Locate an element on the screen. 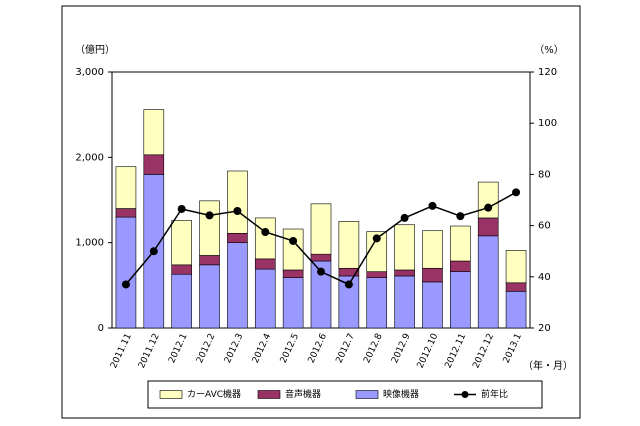 Image resolution: width=640 pixels, height=426 pixels. y2-tick-label: 20 is located at coordinates (544, 328).